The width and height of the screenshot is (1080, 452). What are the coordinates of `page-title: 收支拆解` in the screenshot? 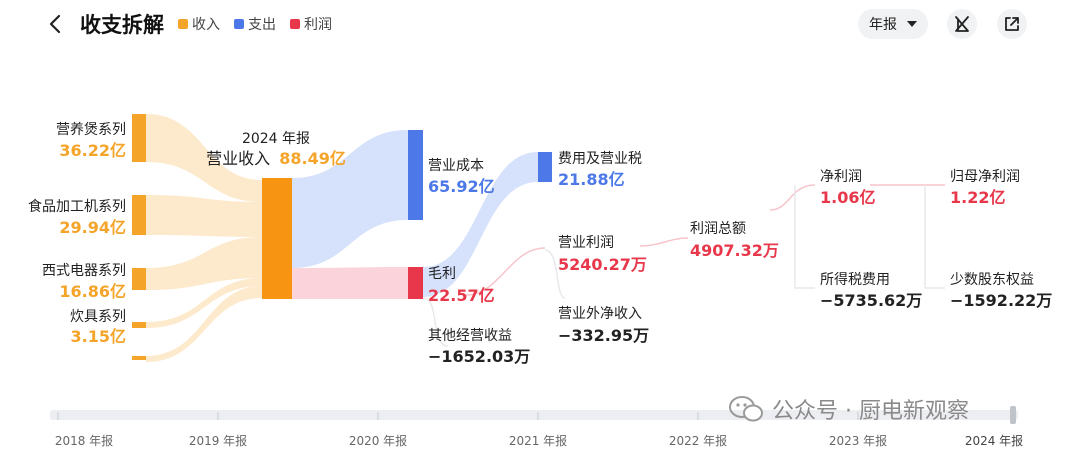 It's located at (122, 25).